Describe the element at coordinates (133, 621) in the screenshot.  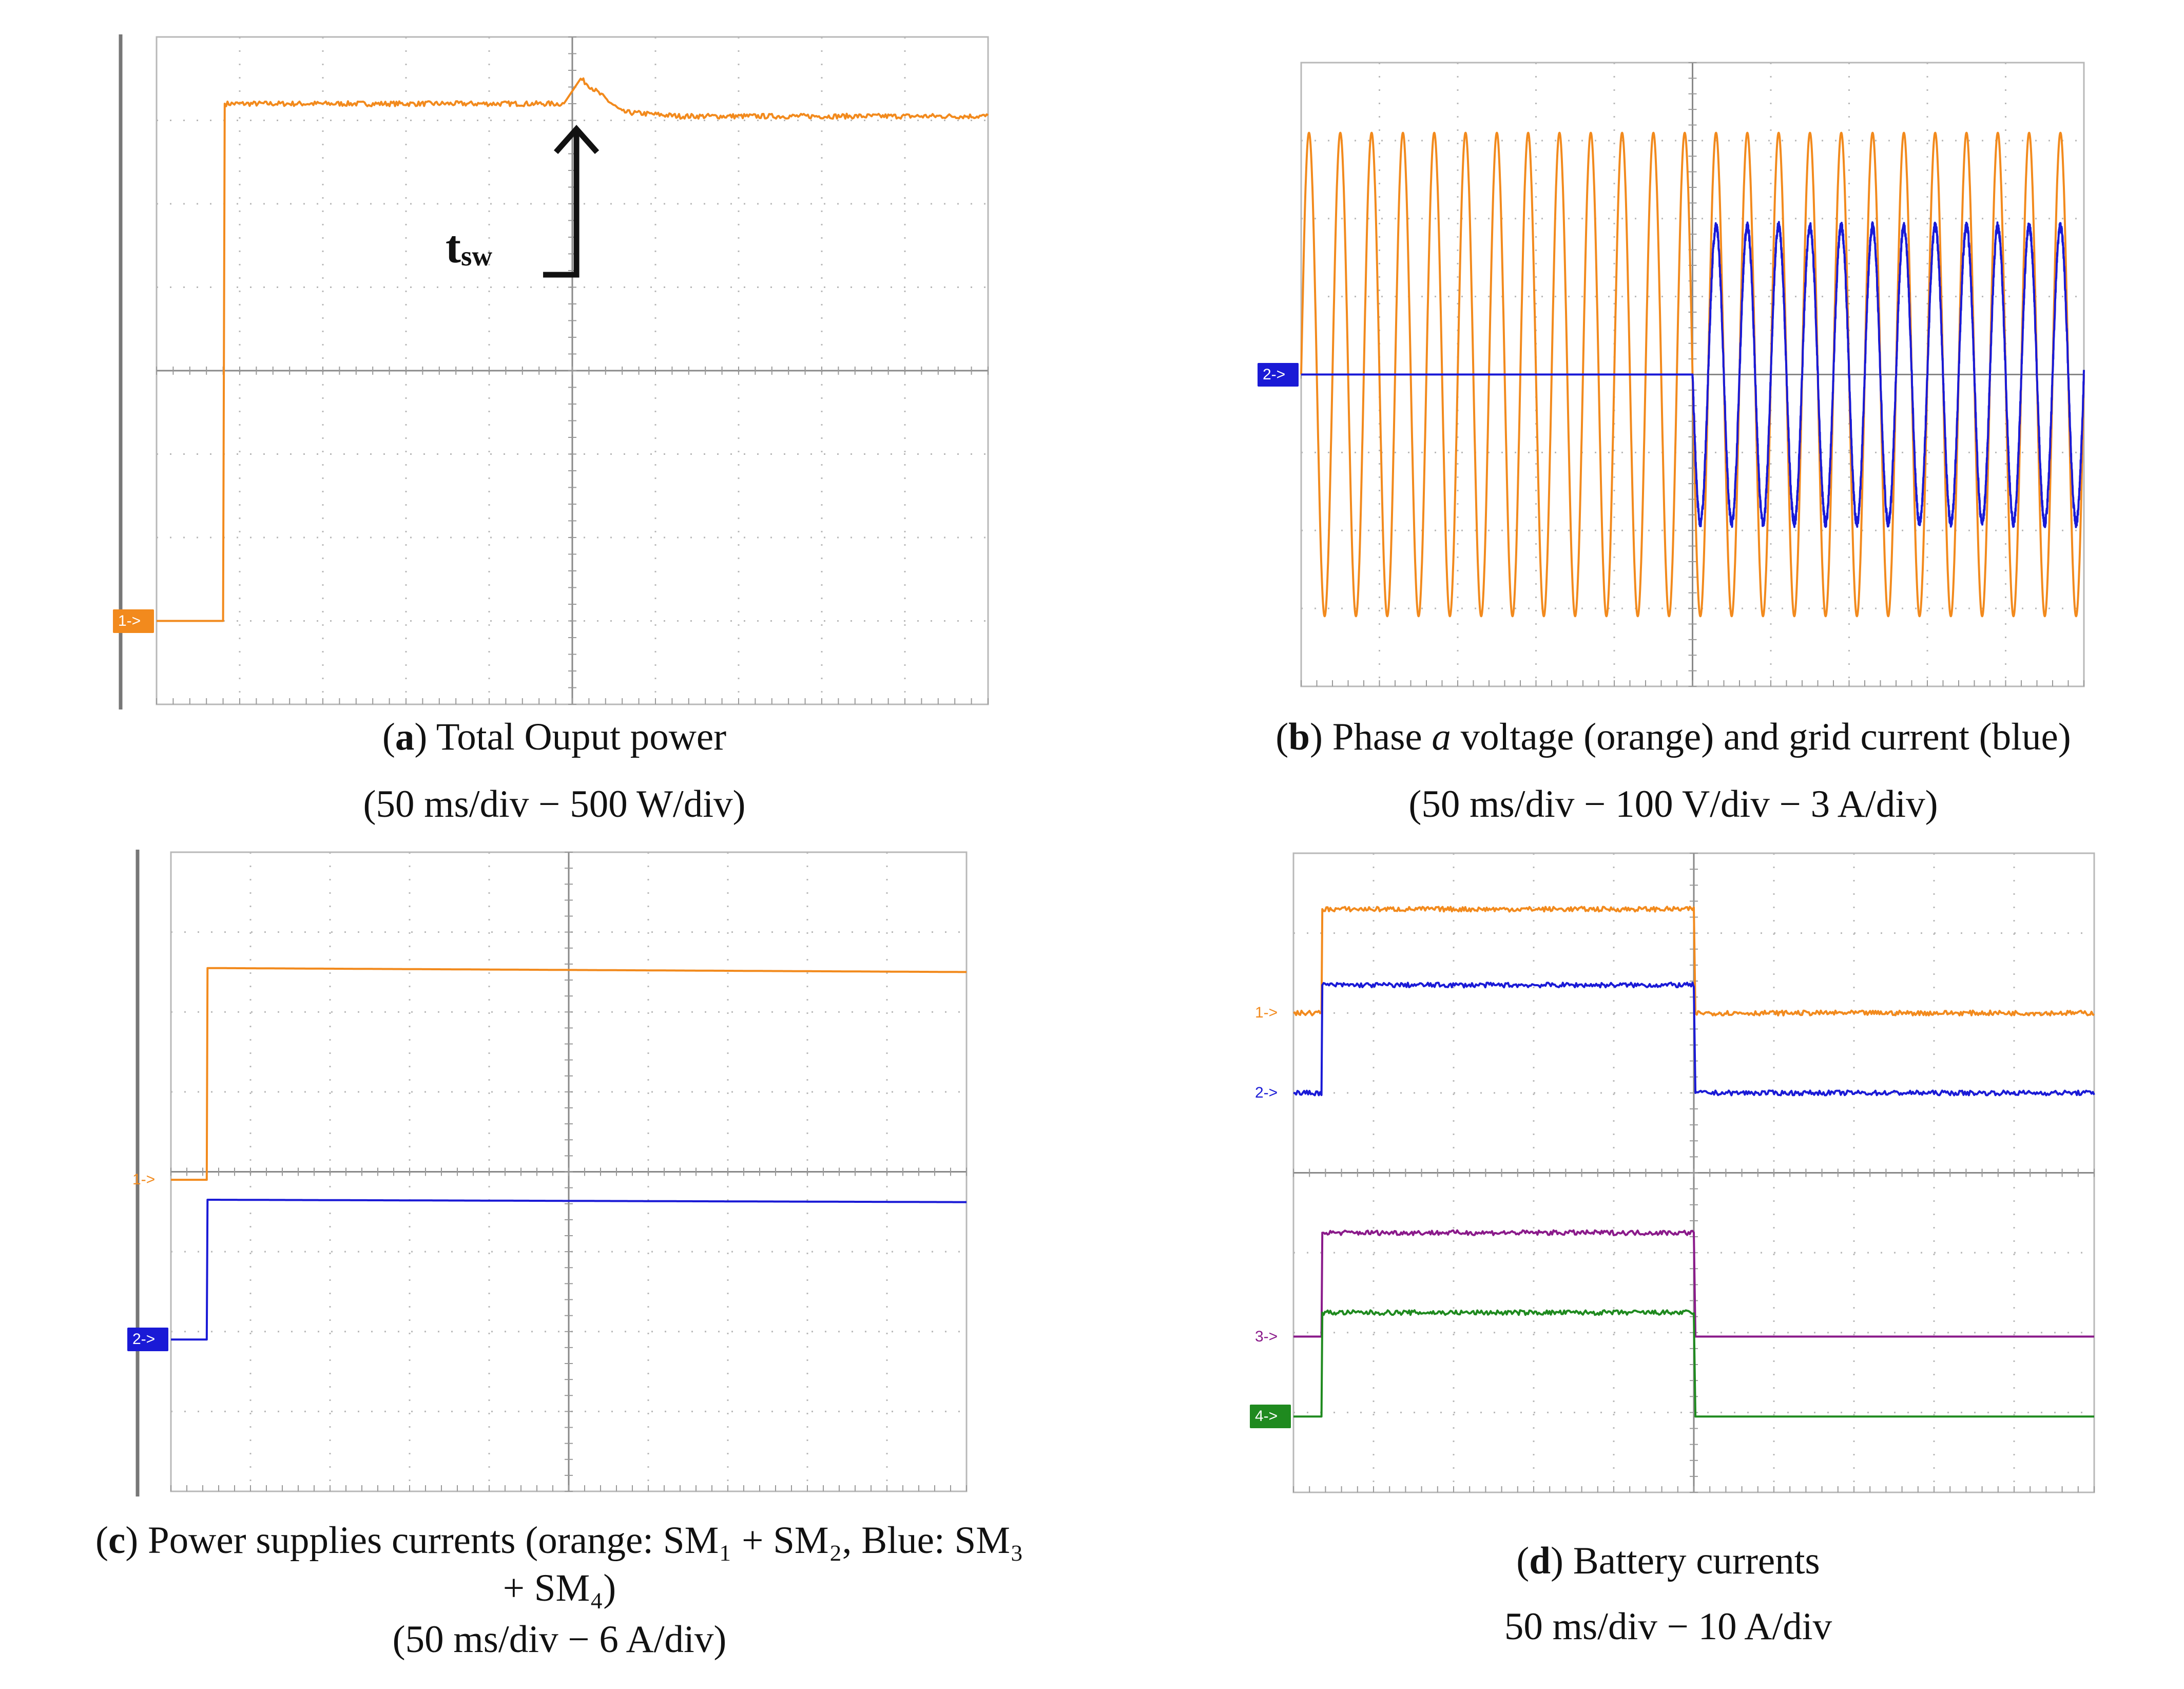
I see `channel-marker-a-1: 1->` at that location.